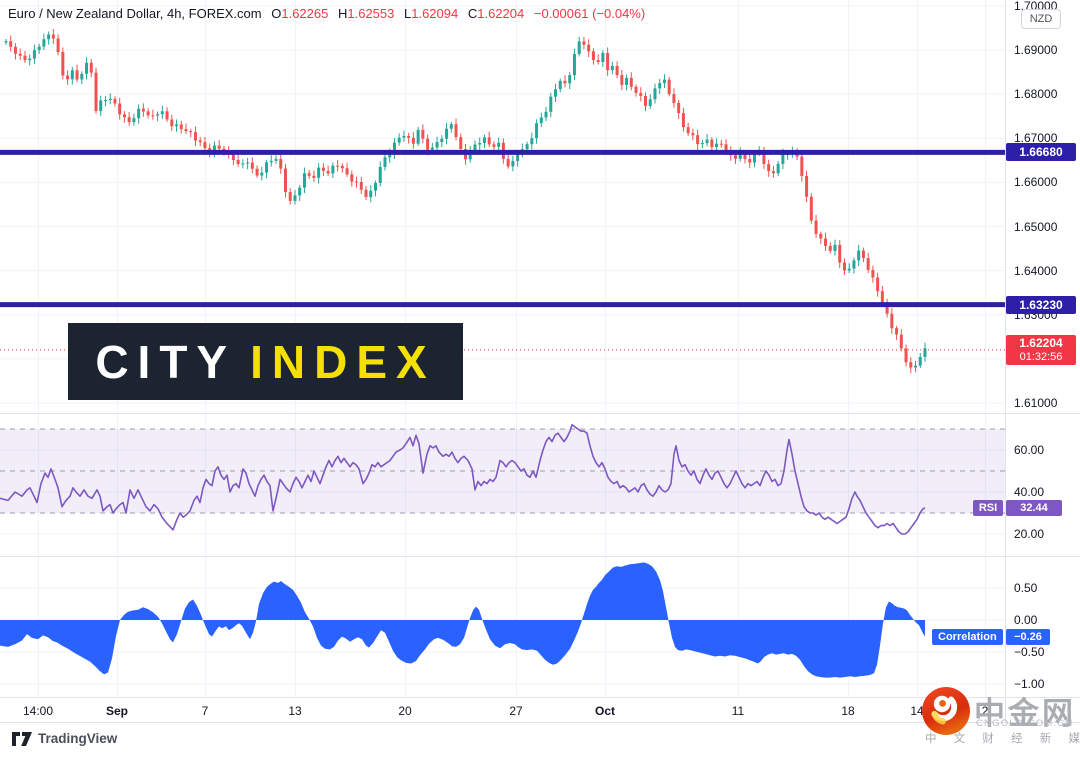 Image resolution: width=1080 pixels, height=757 pixels. Describe the element at coordinates (1041, 19) in the screenshot. I see `currency-badge: NZD` at that location.